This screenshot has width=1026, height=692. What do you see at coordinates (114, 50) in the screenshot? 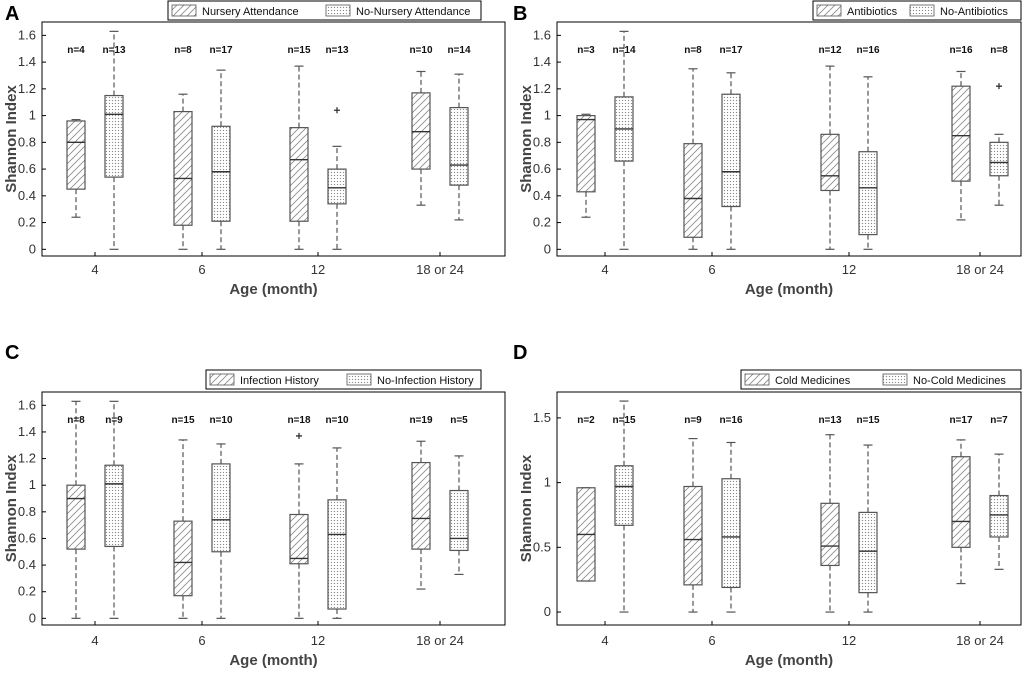
I see `sample-size-label: n=13` at bounding box center [114, 50].